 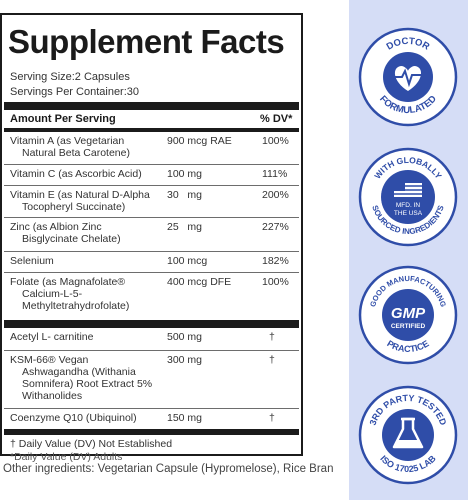 I want to click on svg-text: DOCTOR, so click(x=408, y=44).